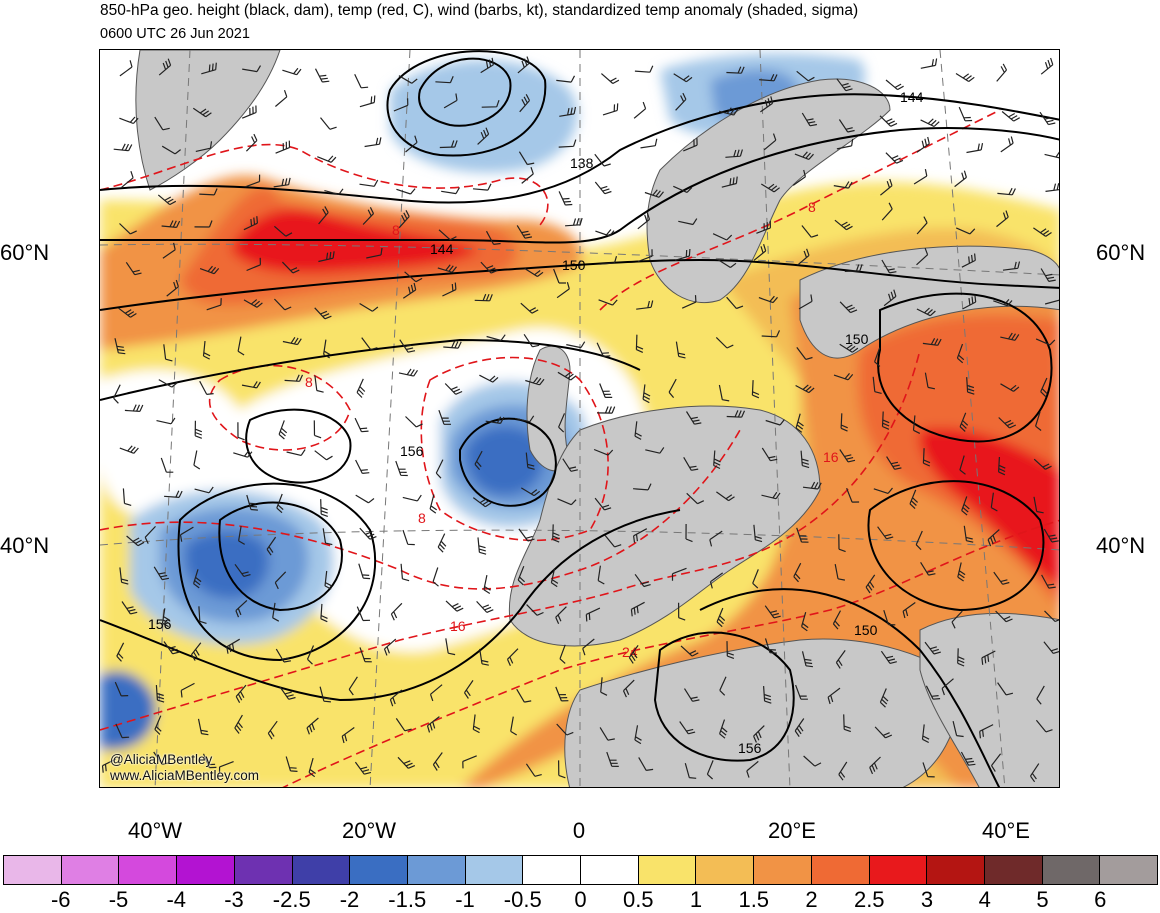 This screenshot has height=913, width=1160. Describe the element at coordinates (1006, 830) in the screenshot. I see `lon-label-40e: 40°E` at that location.